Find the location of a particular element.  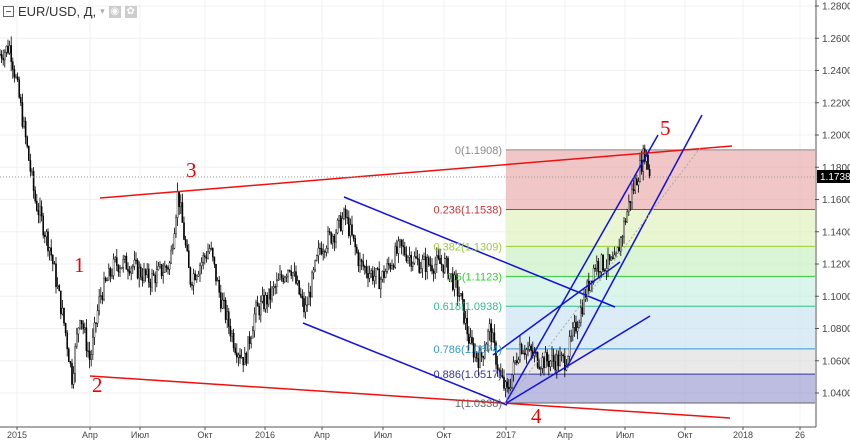

support-line-red is located at coordinates (410, 397).